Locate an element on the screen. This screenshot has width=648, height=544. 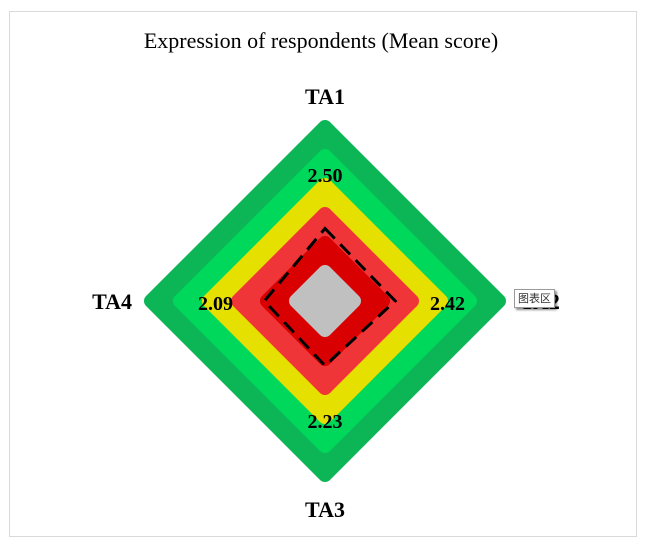
value-label-ta1: 2.50 is located at coordinates (325, 176).